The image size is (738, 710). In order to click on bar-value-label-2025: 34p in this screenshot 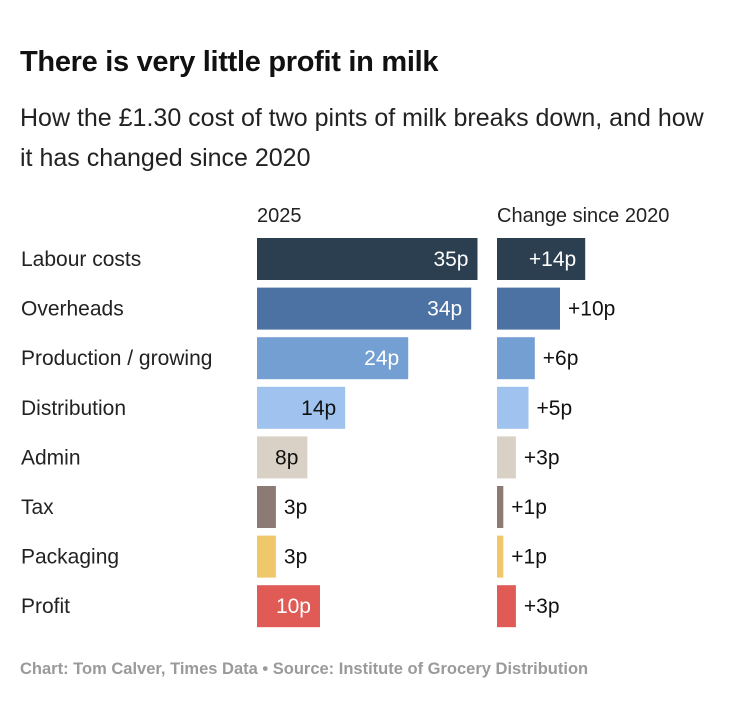, I will do `click(444, 309)`.